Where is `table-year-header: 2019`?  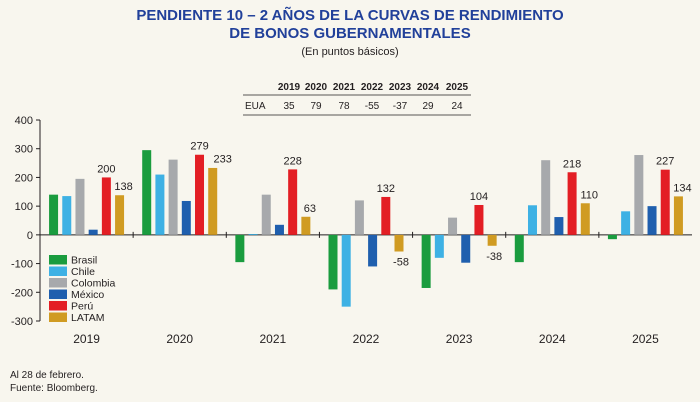
table-year-header: 2019 is located at coordinates (289, 87).